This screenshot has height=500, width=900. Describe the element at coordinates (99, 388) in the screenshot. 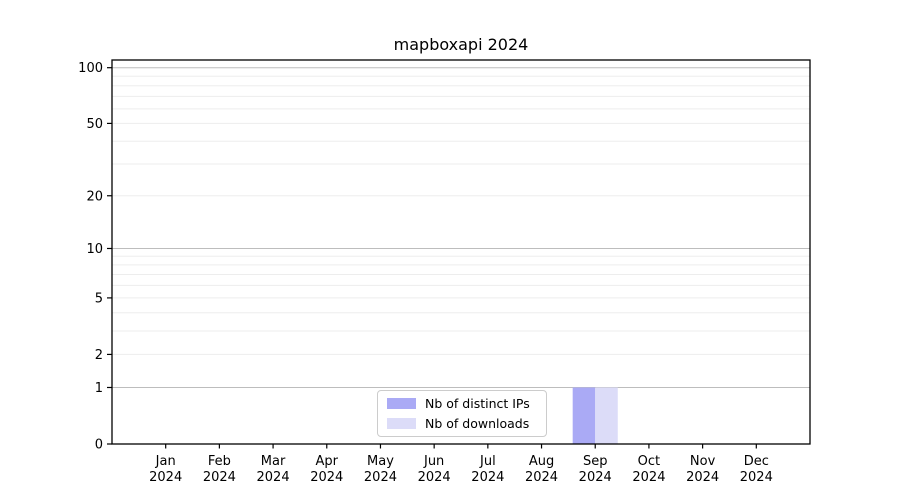

I see `y-tick-label: 1` at that location.